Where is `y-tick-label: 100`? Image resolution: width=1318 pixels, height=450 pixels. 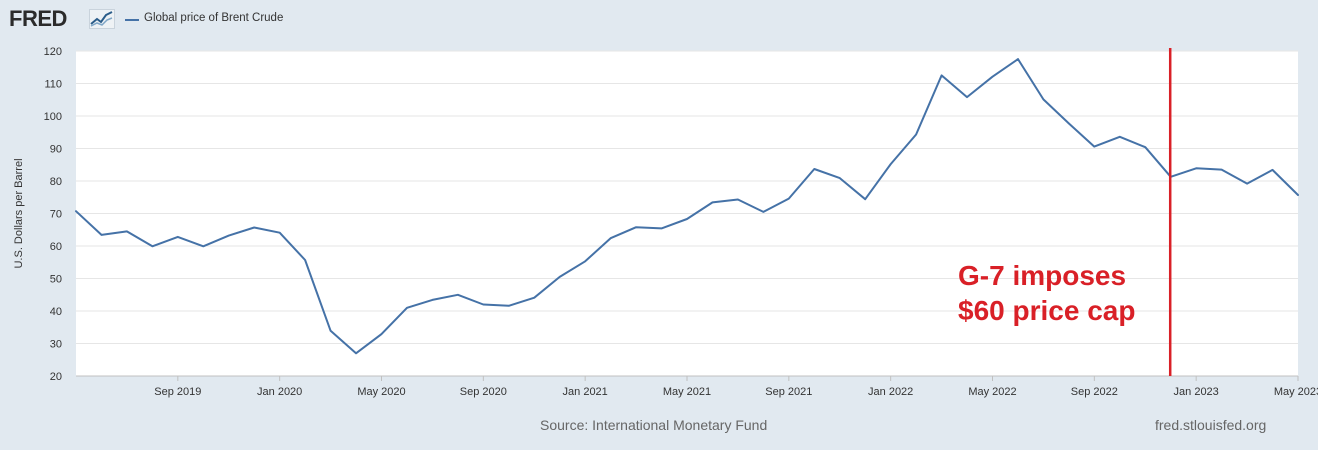
y-tick-label: 100 is located at coordinates (53, 117).